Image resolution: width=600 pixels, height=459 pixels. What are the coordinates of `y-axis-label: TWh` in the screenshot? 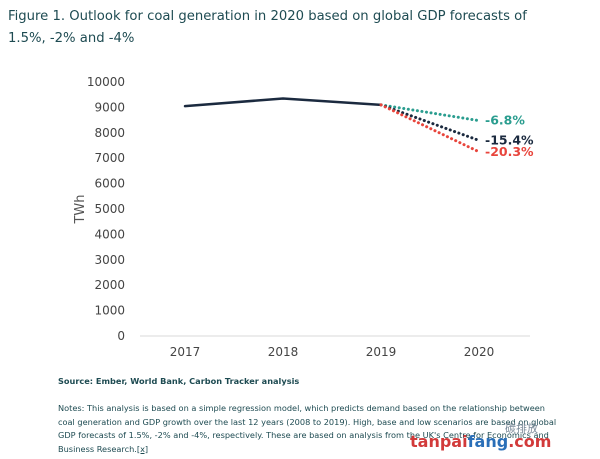 It's located at (80, 209).